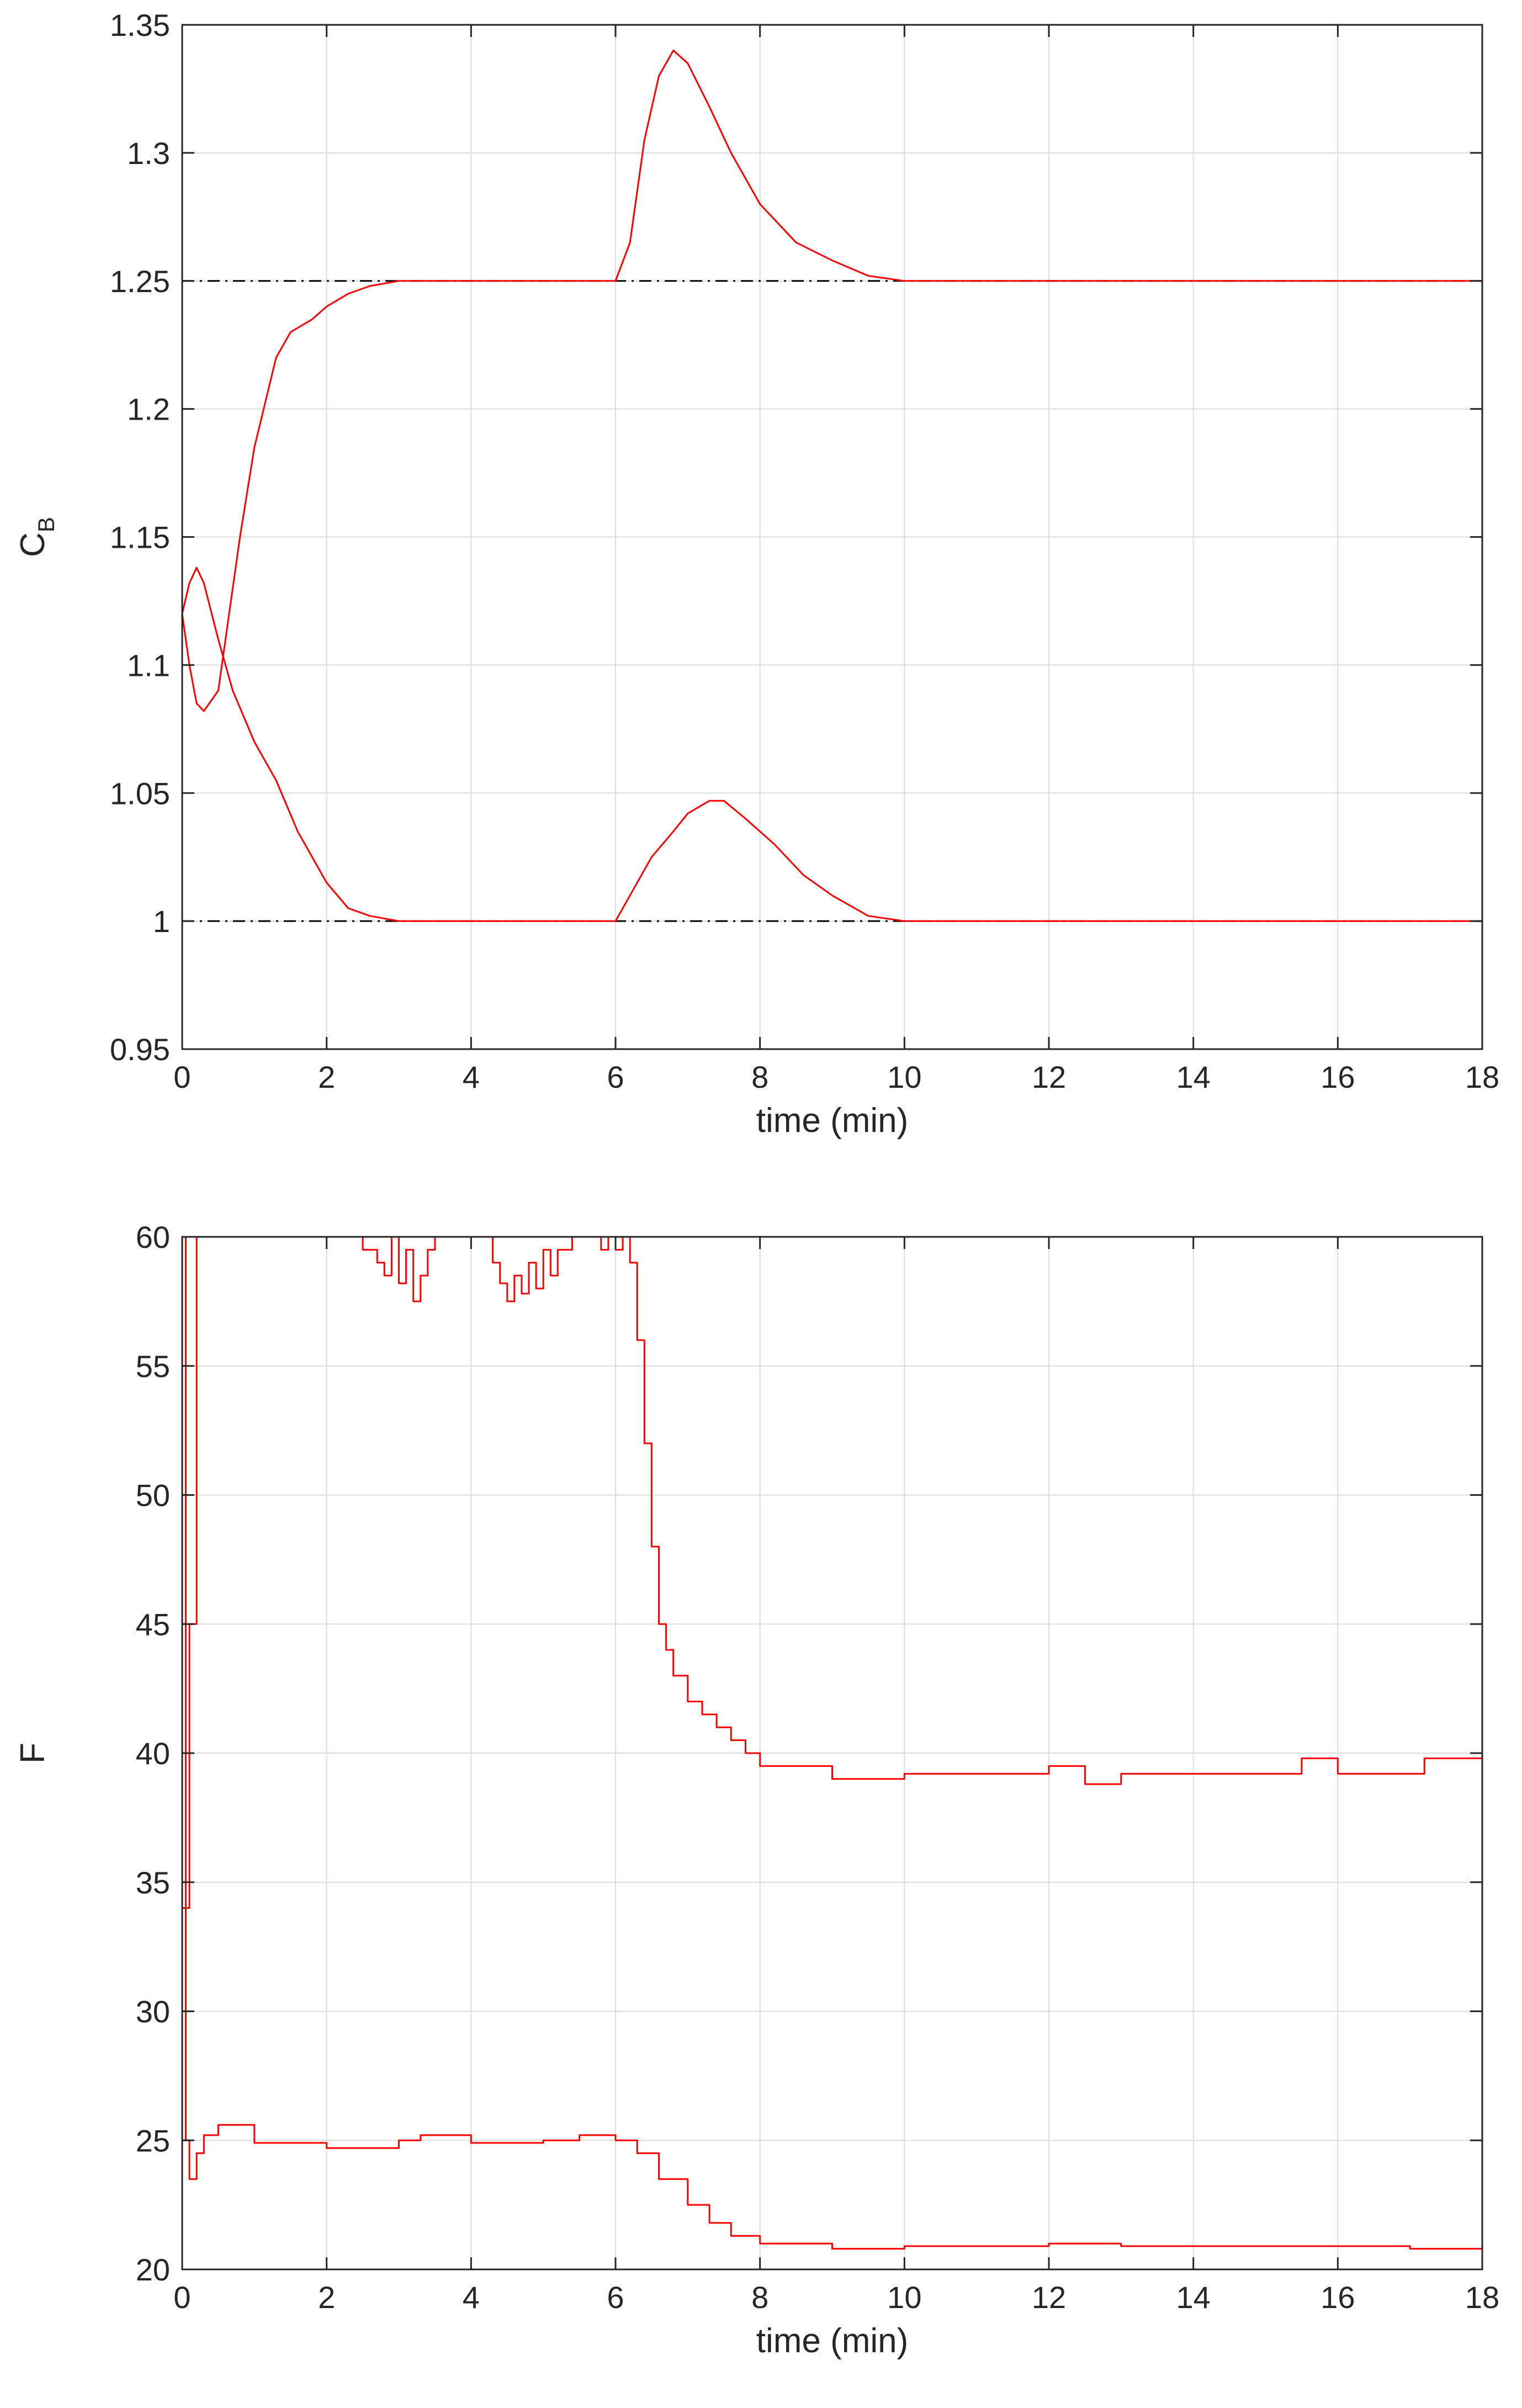  Describe the element at coordinates (140, 1049) in the screenshot. I see `y-tick-label: 0.95` at that location.